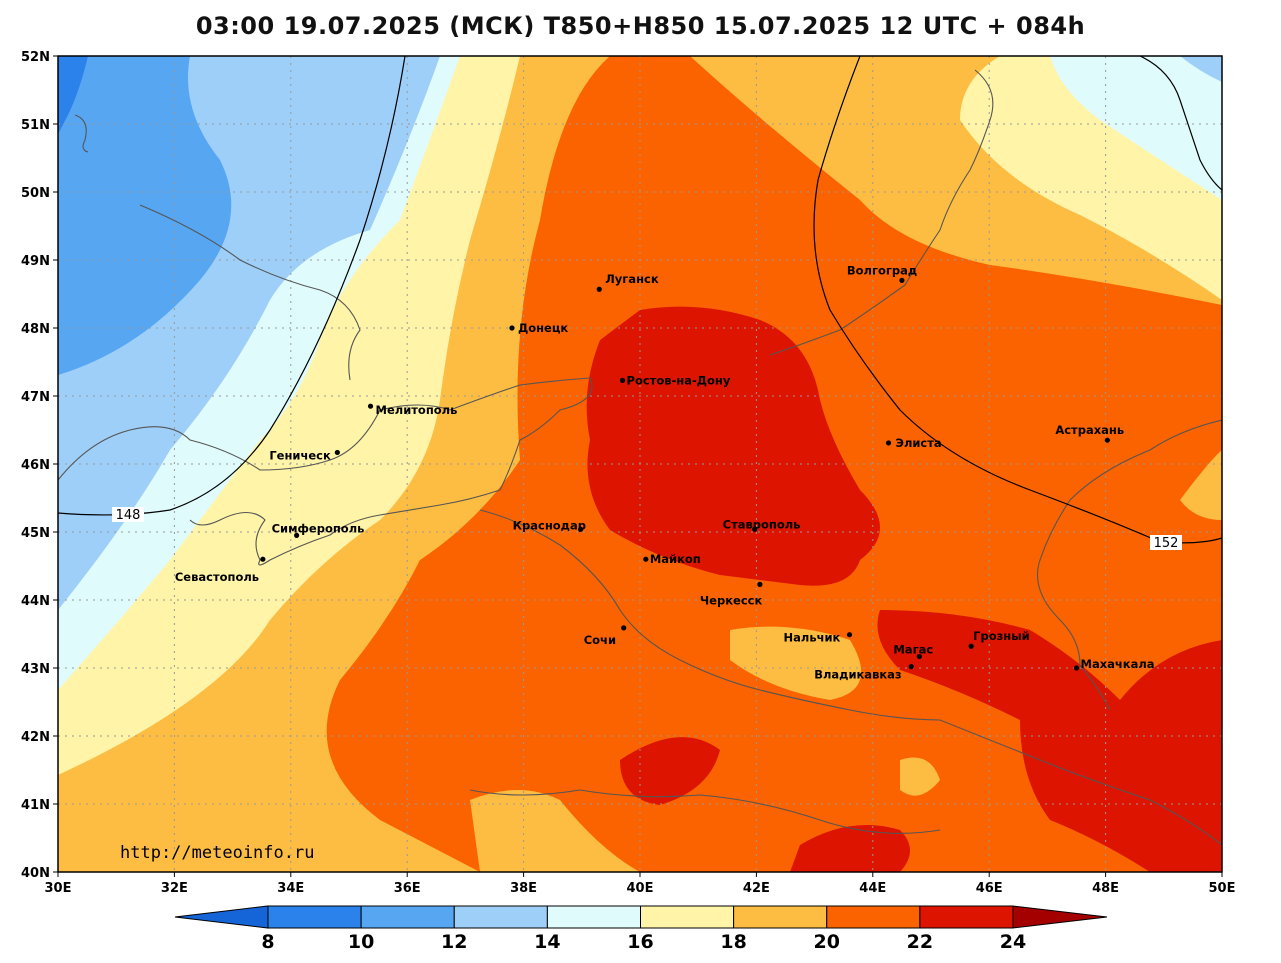  Describe the element at coordinates (454, 942) in the screenshot. I see `colorbar-label: 12` at that location.